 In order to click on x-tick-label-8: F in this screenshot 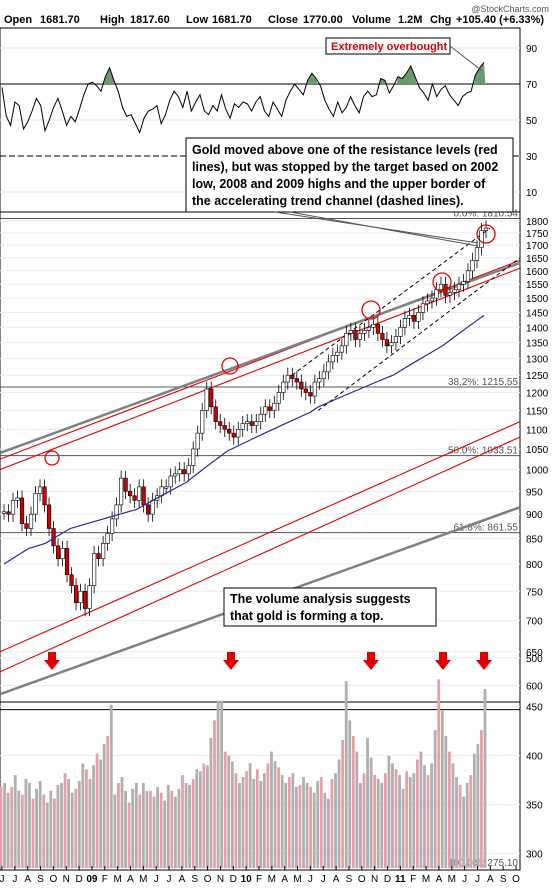, I will do `click(105, 879)`.